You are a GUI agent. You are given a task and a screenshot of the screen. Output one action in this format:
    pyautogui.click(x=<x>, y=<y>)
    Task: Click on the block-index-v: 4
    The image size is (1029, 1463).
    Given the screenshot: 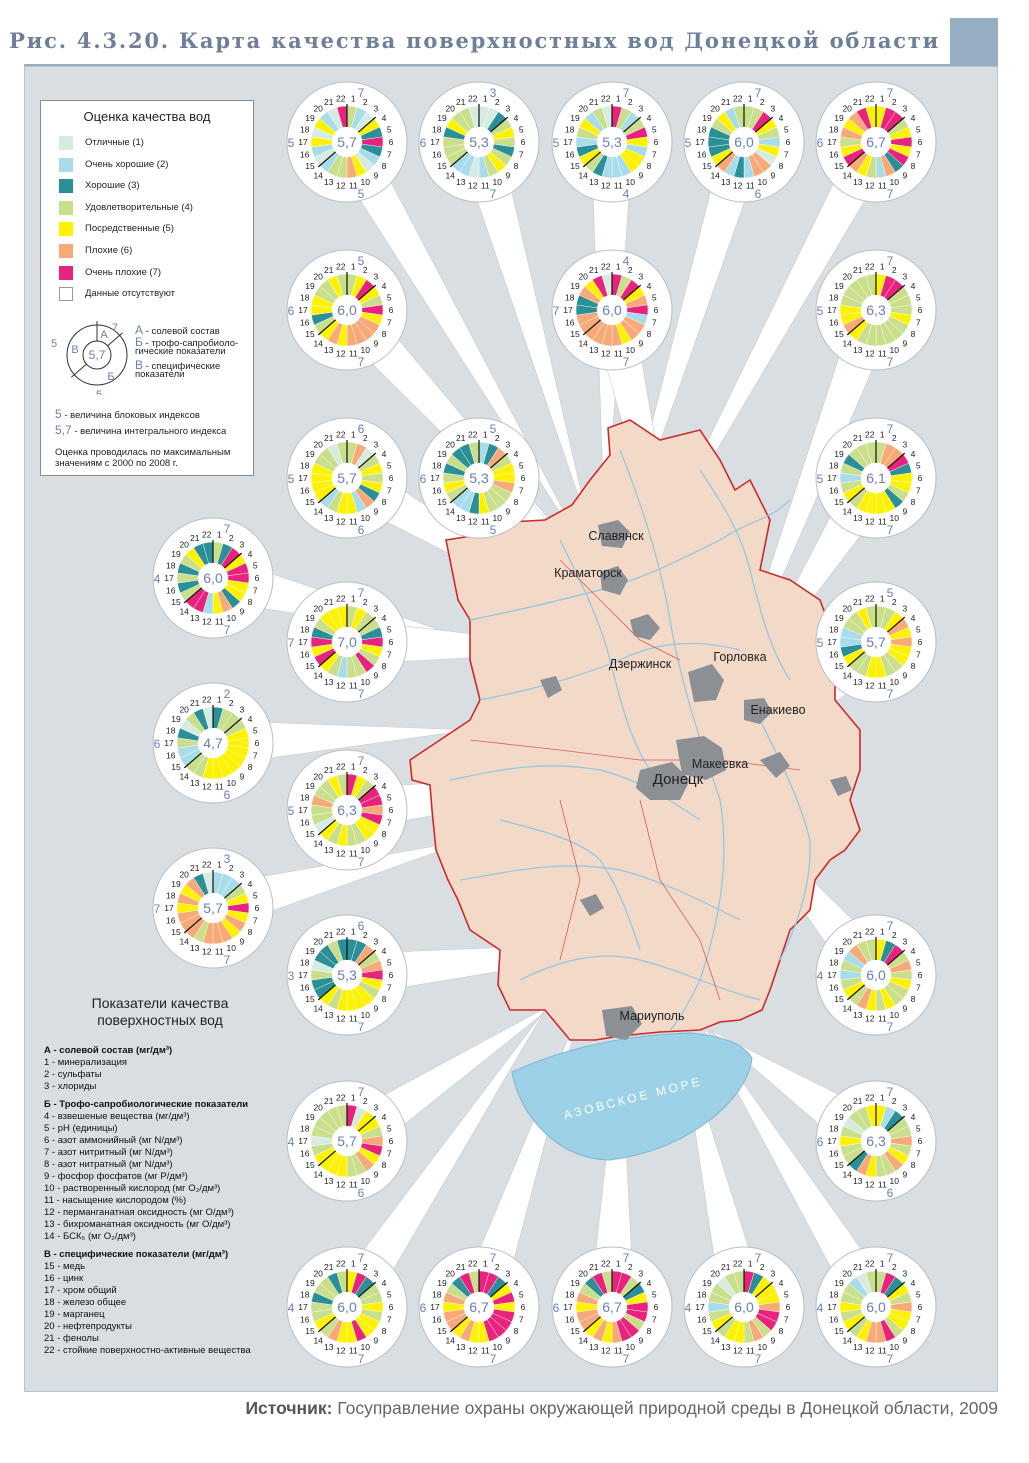 What is the action you would take?
    pyautogui.click(x=157, y=579)
    